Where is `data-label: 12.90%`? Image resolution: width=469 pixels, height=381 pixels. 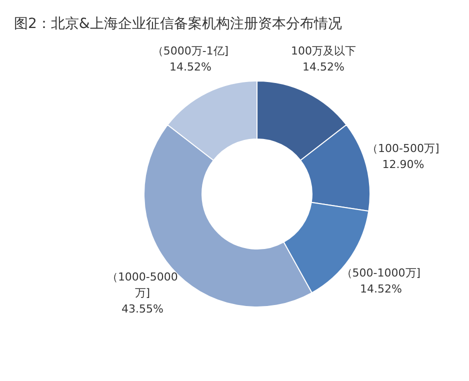
data-label: 12.90% is located at coordinates (403, 165).